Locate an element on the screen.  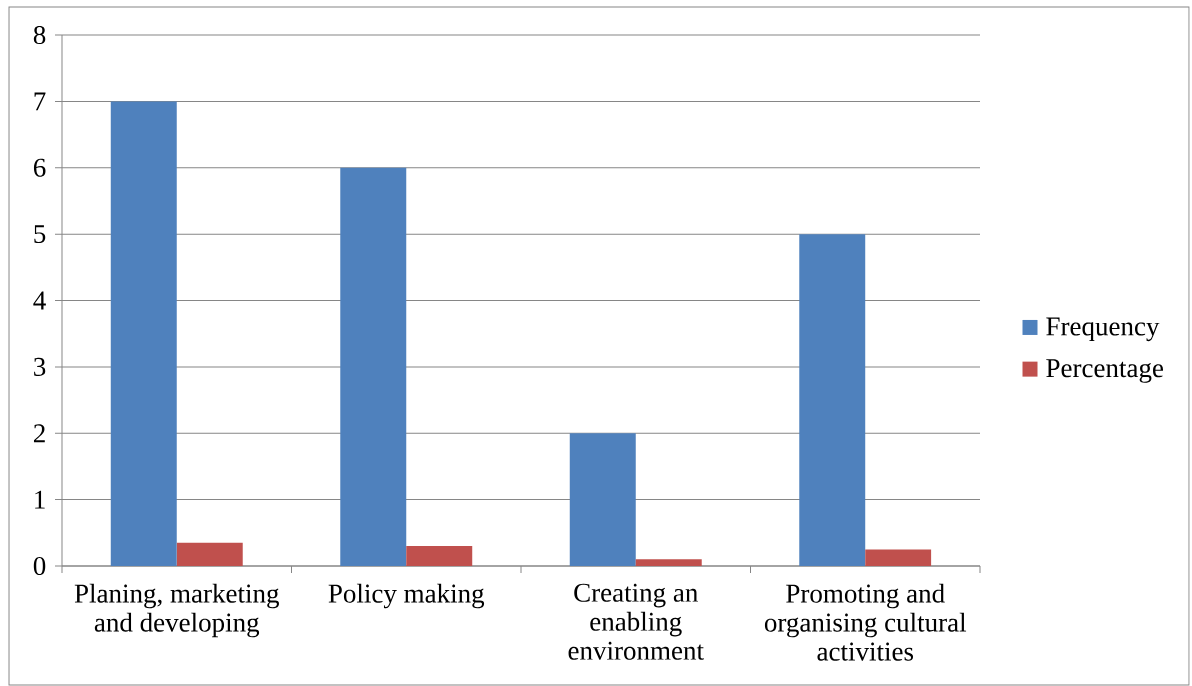
y-tick-label: 8 is located at coordinates (39, 35).